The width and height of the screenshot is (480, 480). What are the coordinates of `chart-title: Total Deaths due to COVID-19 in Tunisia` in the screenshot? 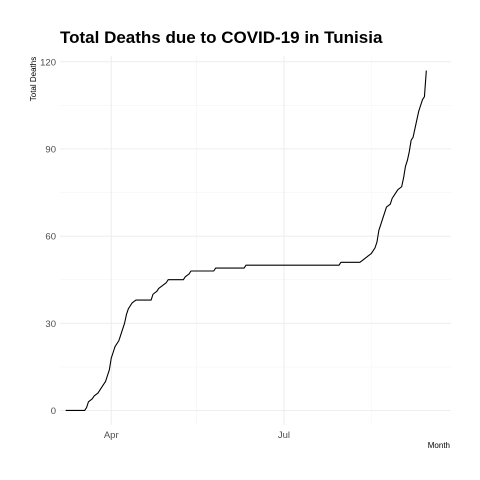 It's located at (221, 37).